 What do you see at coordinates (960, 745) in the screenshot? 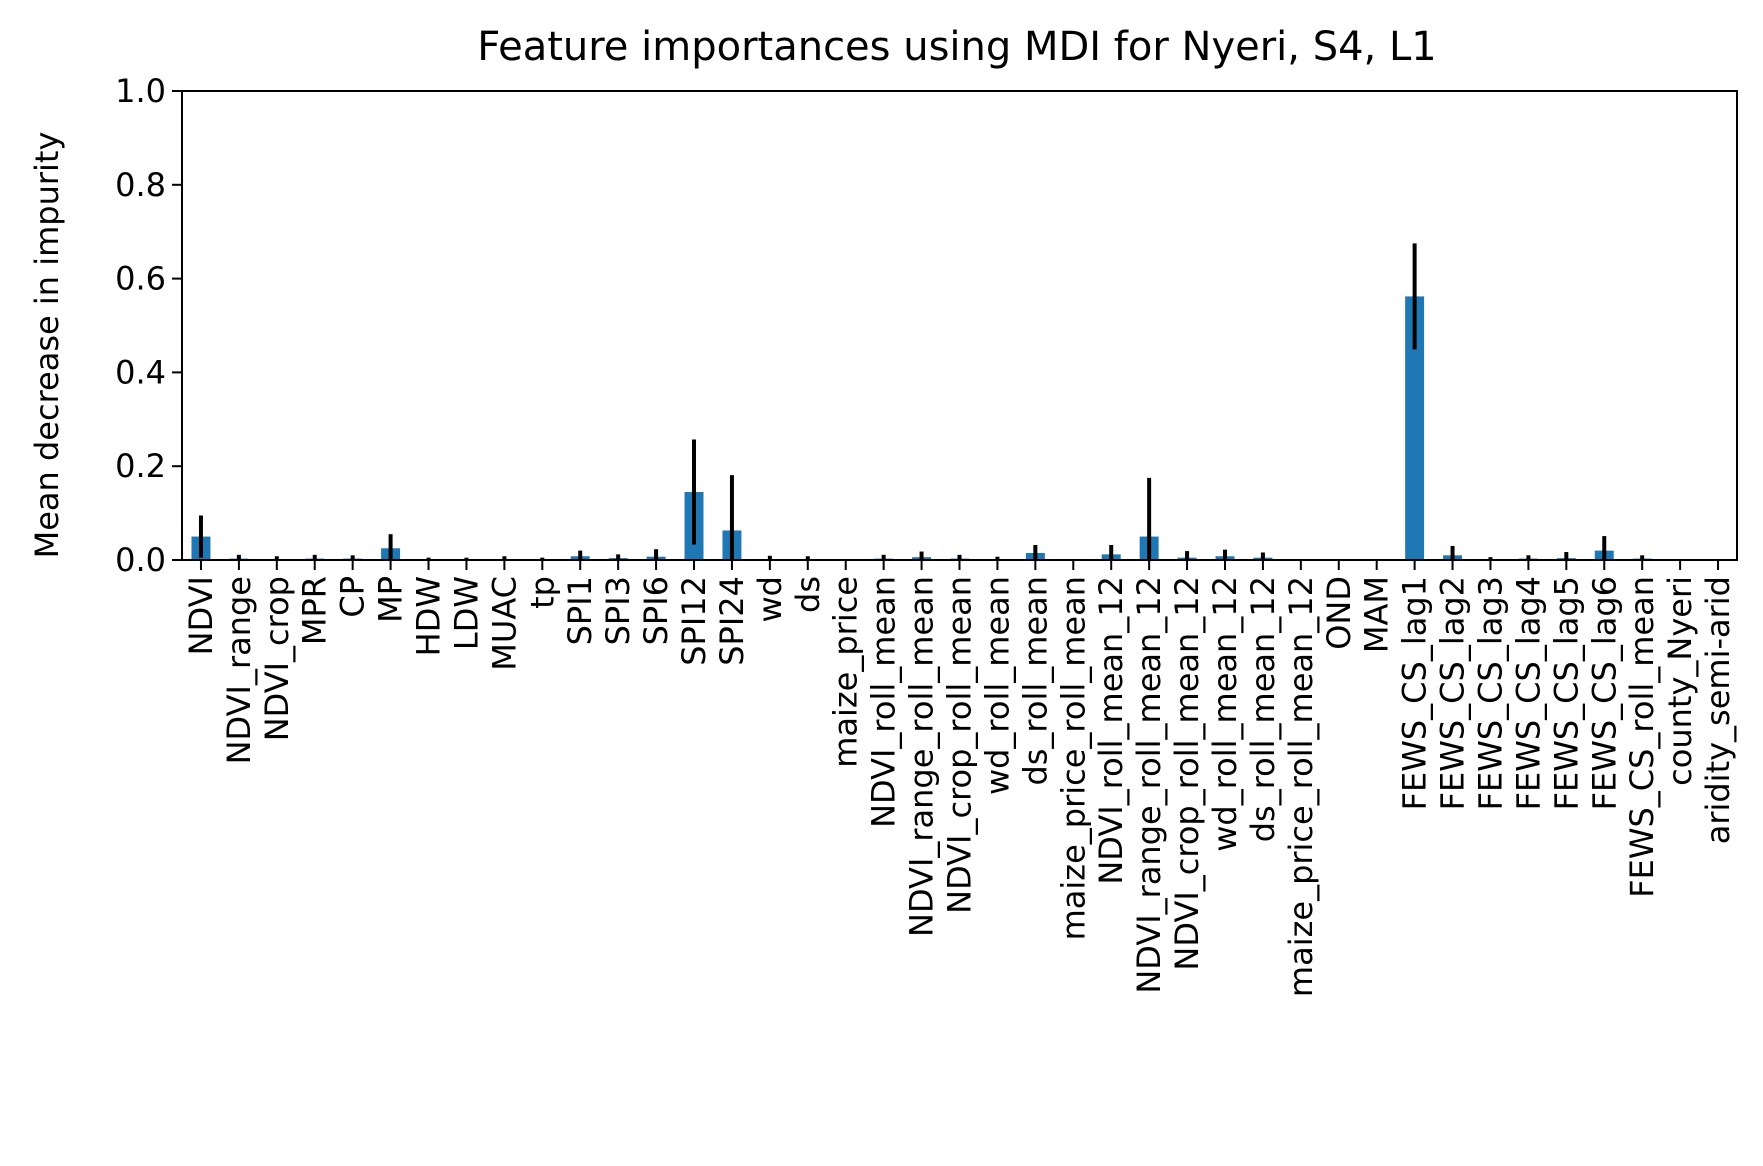
I see `x-tick-label: NDVI_crop_roll_mean` at bounding box center [960, 745].